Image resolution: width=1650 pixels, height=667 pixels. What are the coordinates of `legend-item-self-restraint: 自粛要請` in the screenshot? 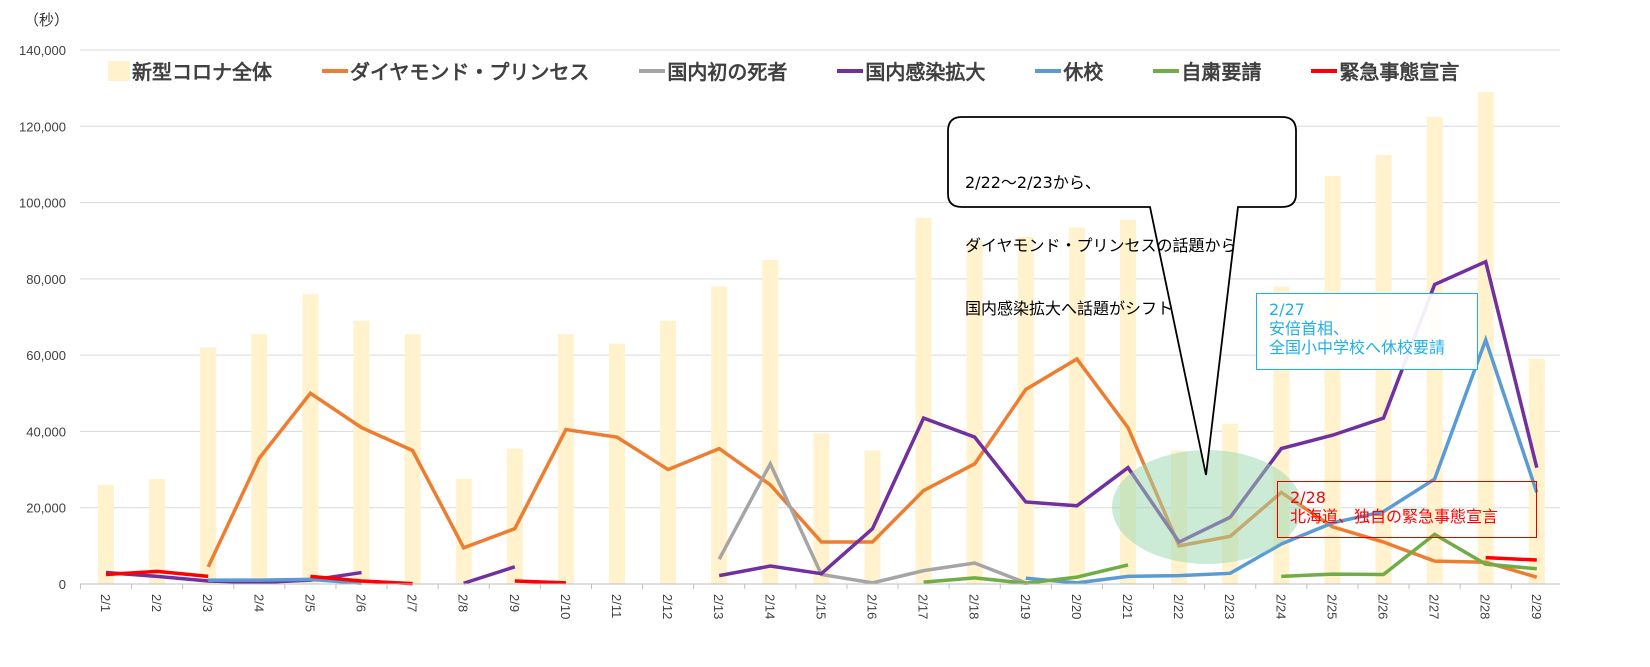 It's located at (1207, 70).